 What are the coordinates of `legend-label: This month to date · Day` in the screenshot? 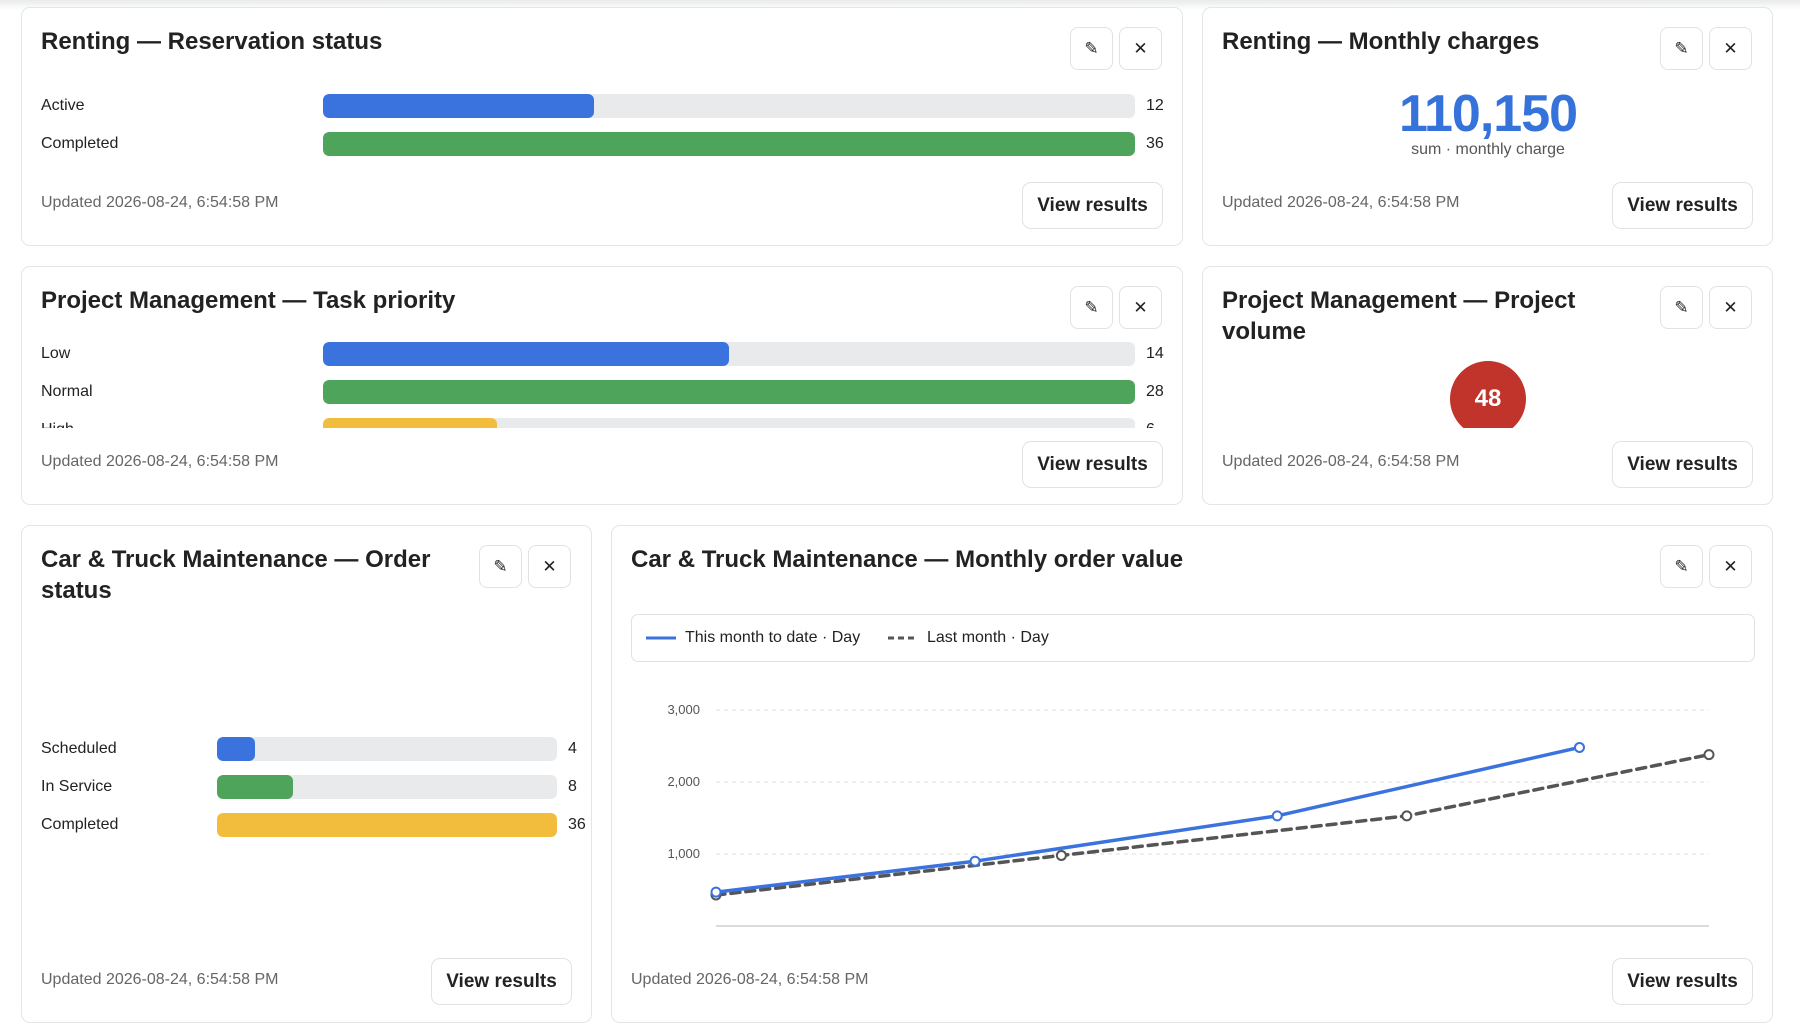 It's located at (773, 637).